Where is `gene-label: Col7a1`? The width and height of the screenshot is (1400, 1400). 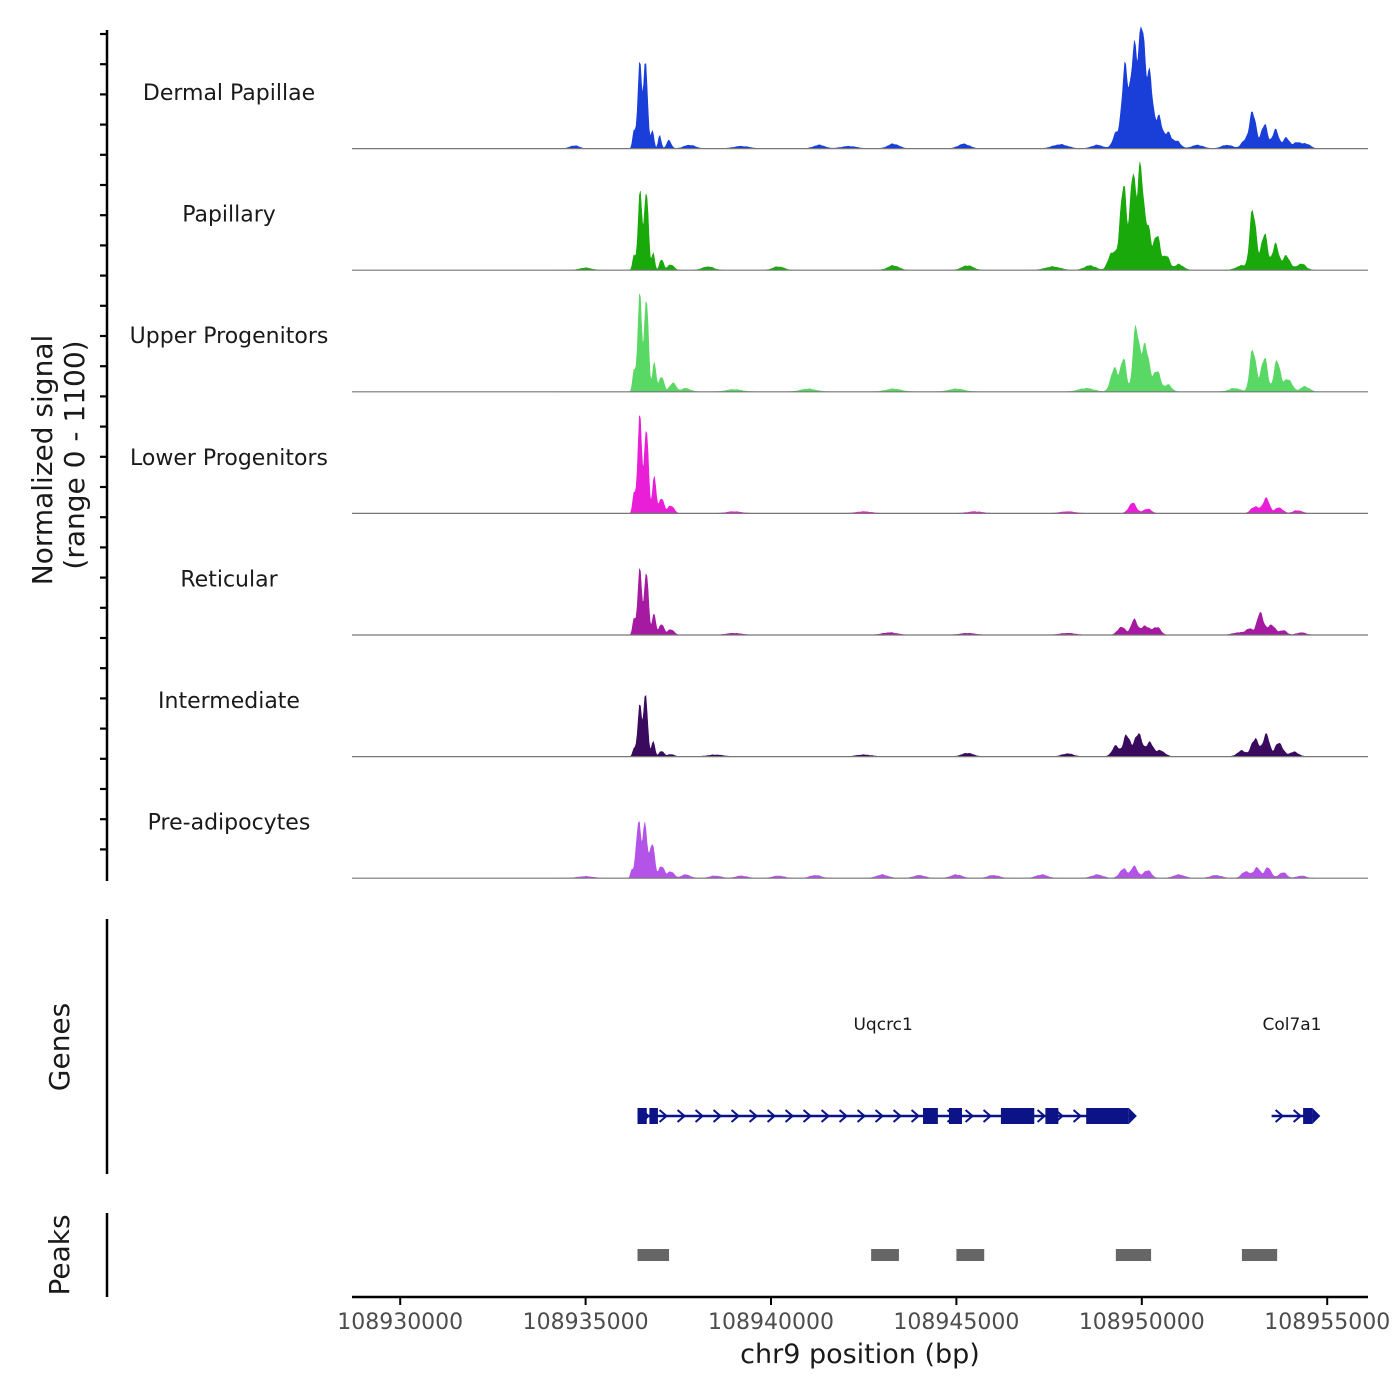 gene-label: Col7a1 is located at coordinates (1291, 1025).